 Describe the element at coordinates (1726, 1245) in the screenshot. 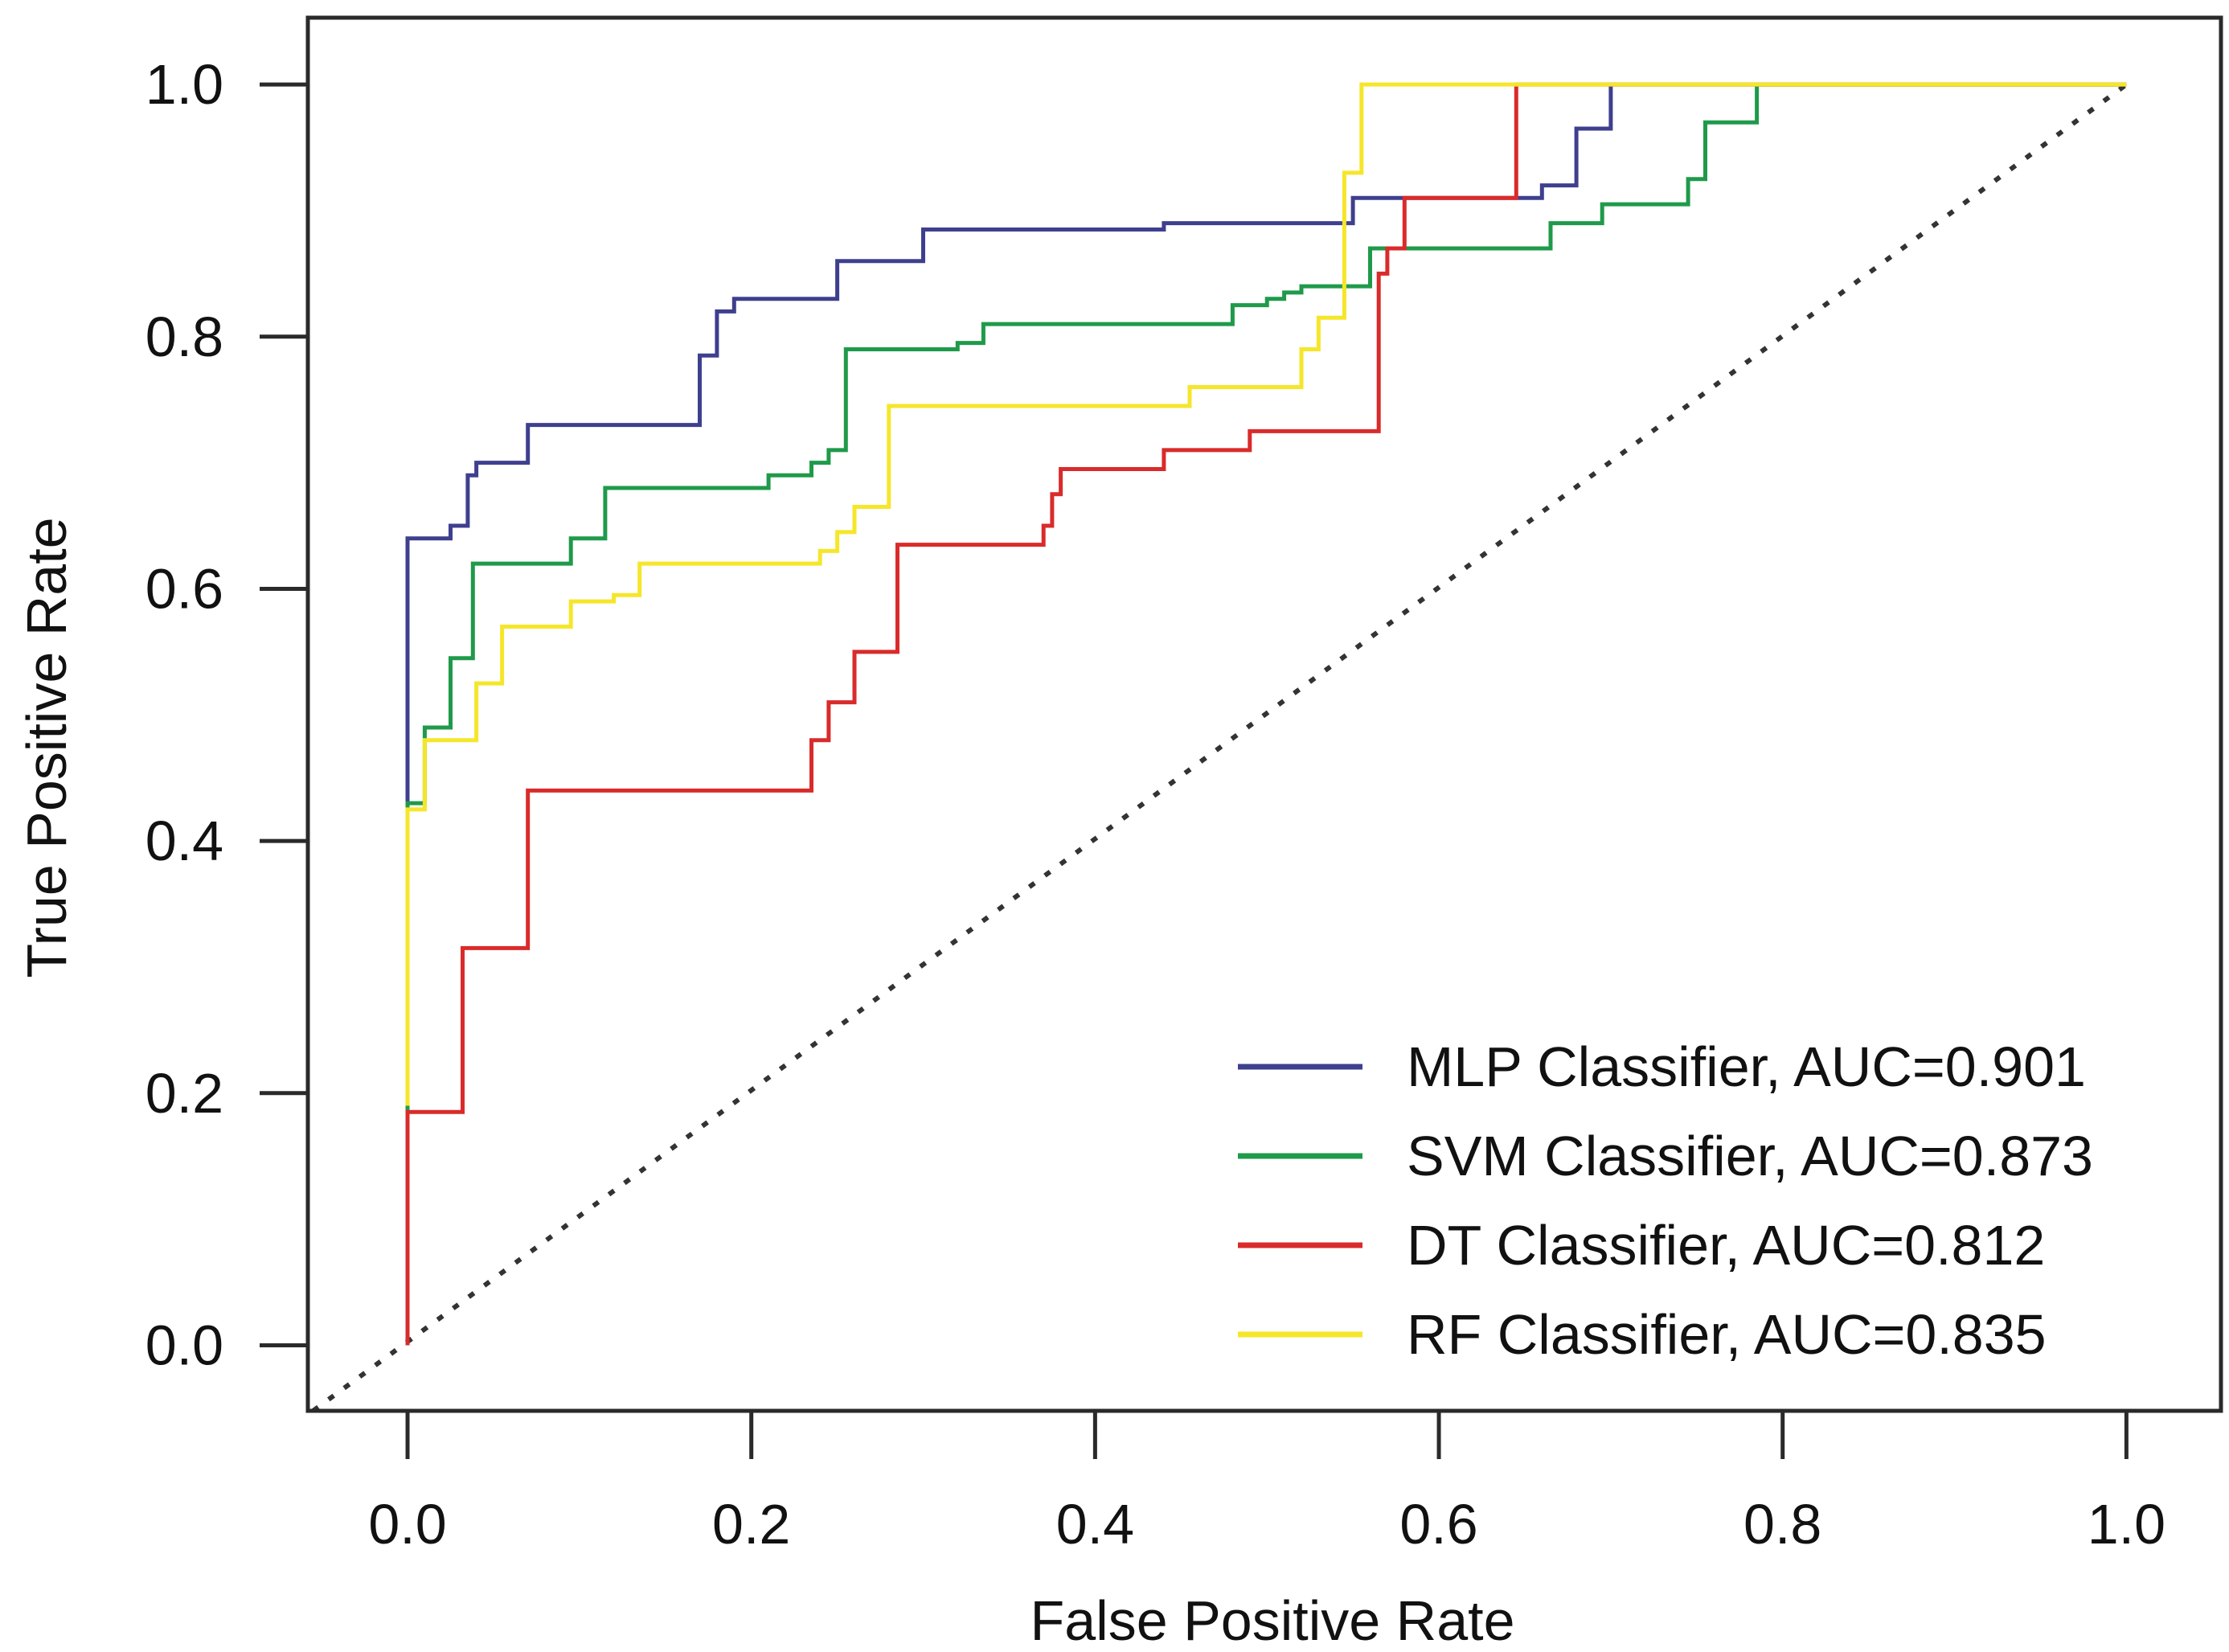

I see `legend-label-dt: DT Classifier, AUC=0.812` at that location.